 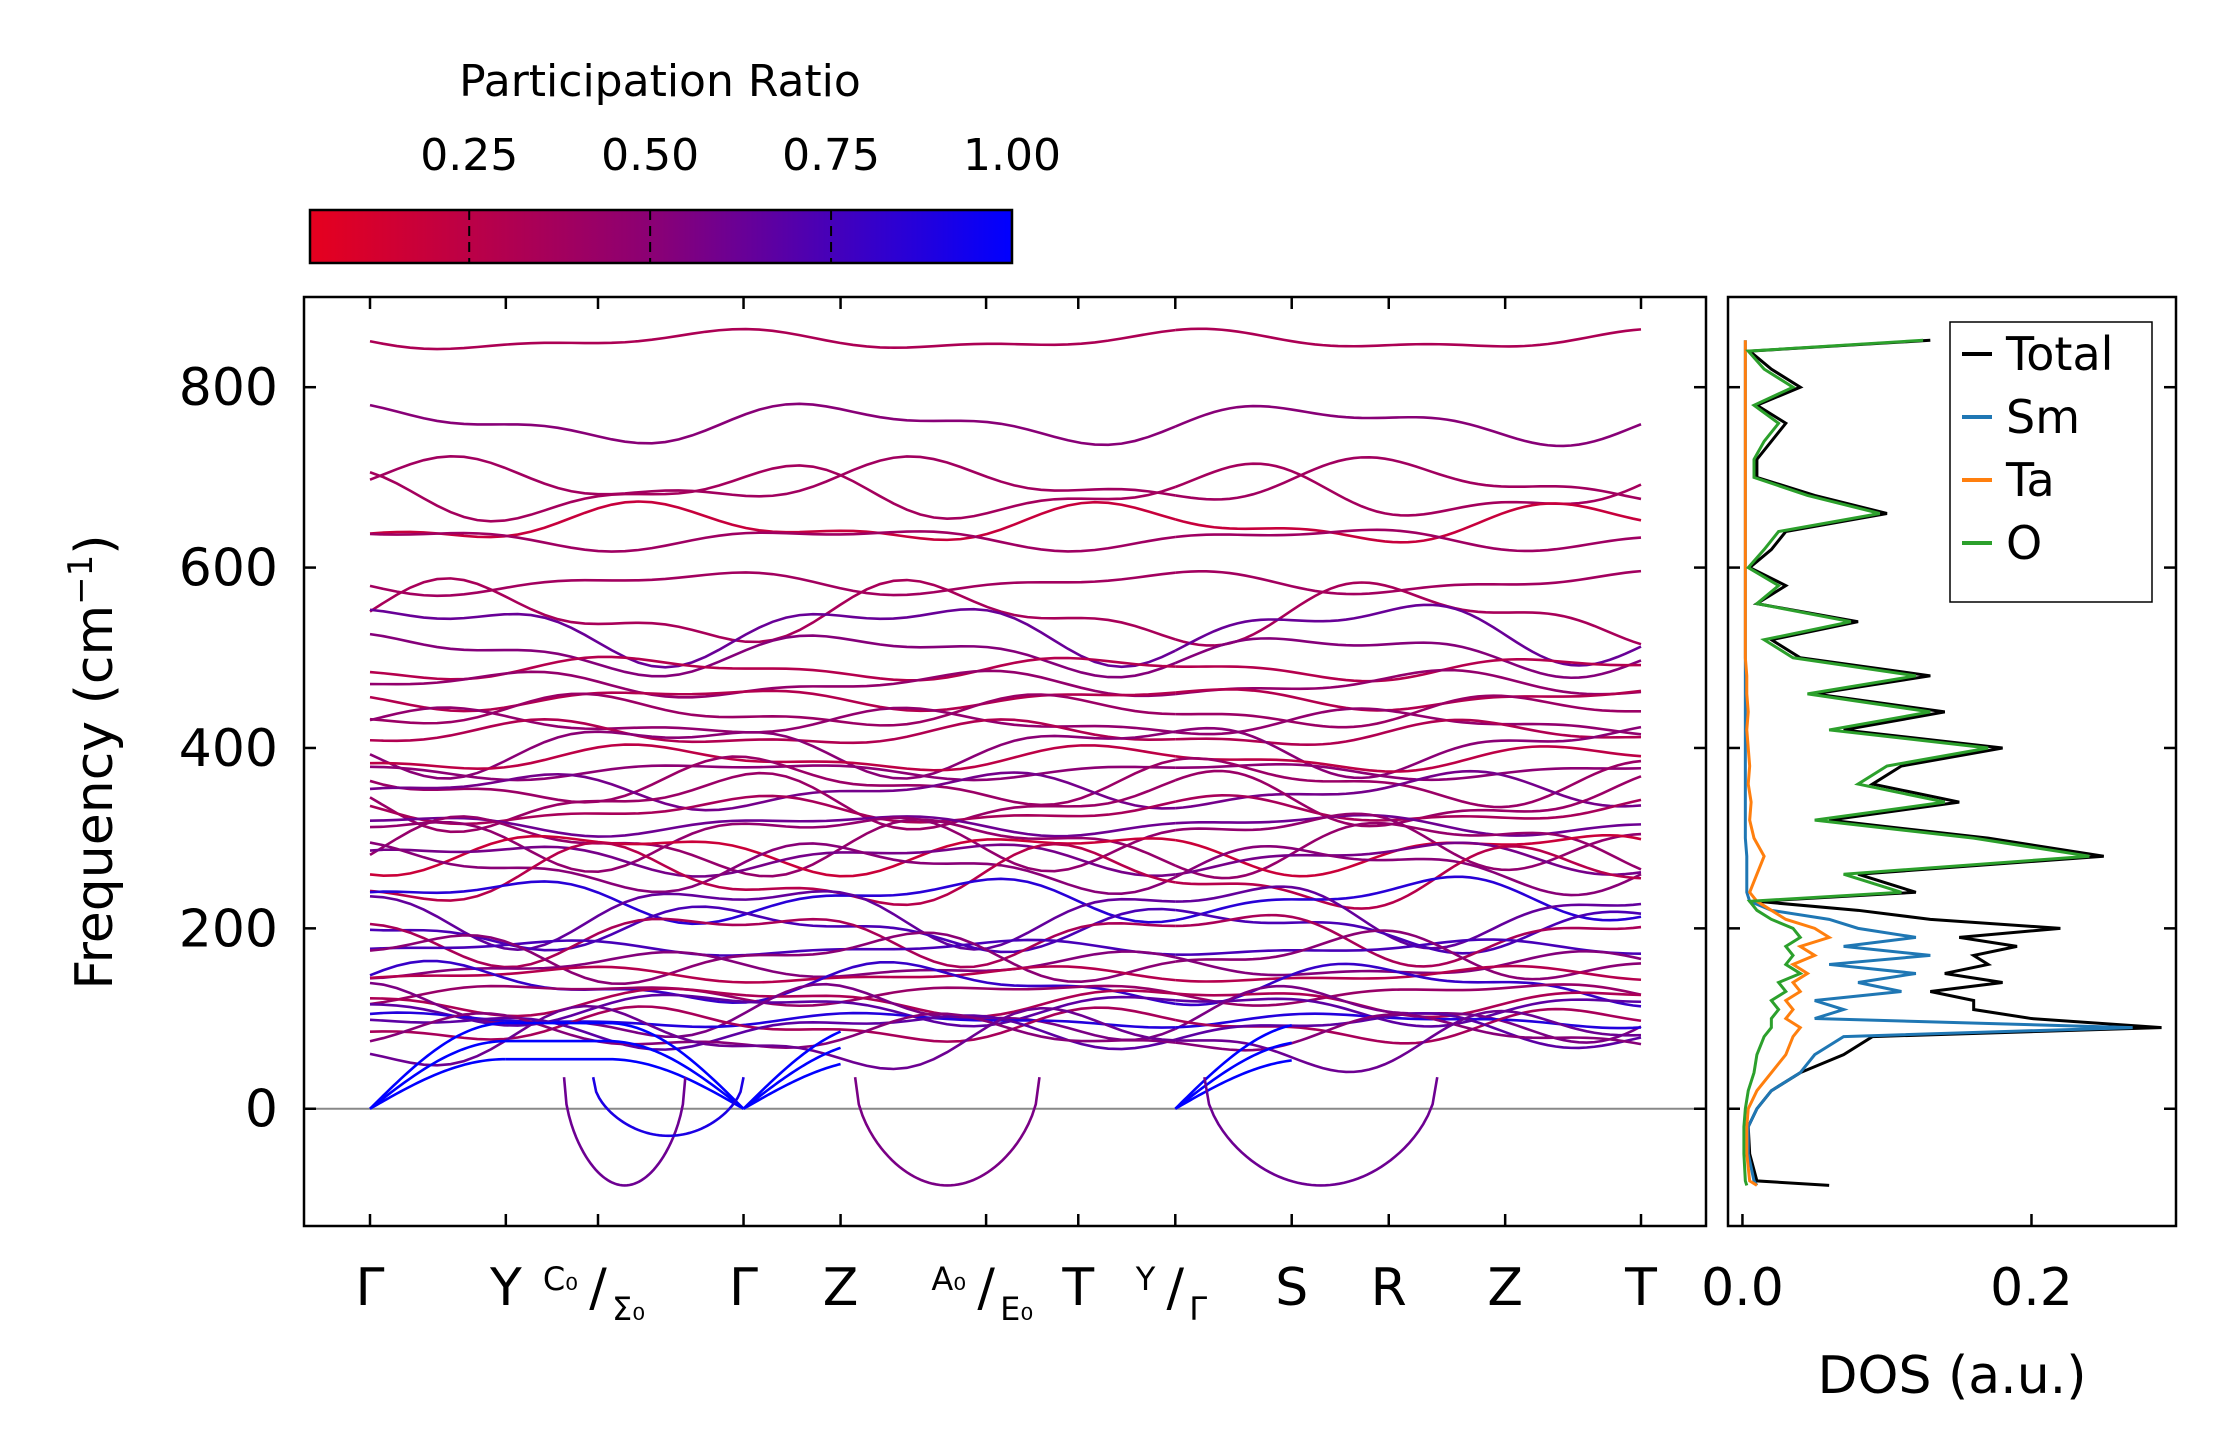 What do you see at coordinates (1012, 155) in the screenshot?
I see `colorbar-tick-label: 1.00` at bounding box center [1012, 155].